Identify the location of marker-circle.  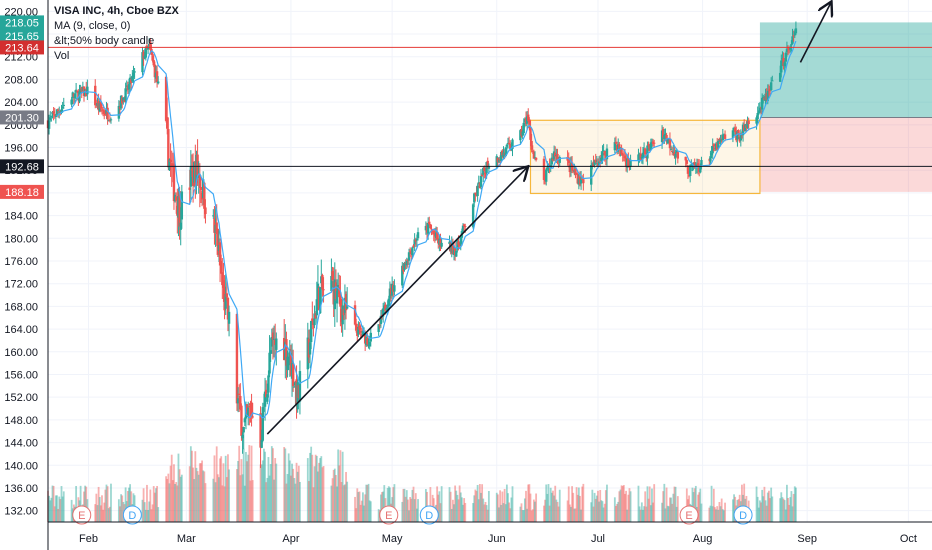
(389, 515).